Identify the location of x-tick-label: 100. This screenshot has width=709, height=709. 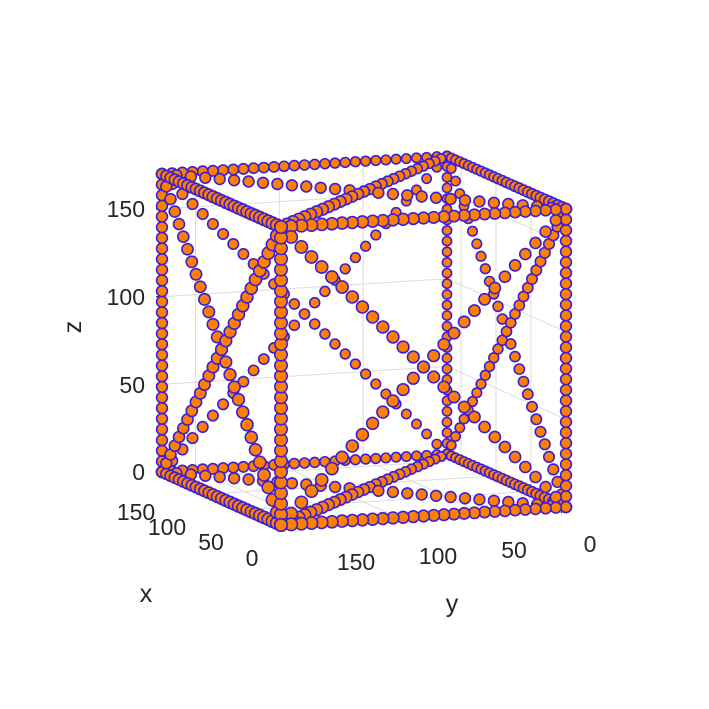
(167, 527).